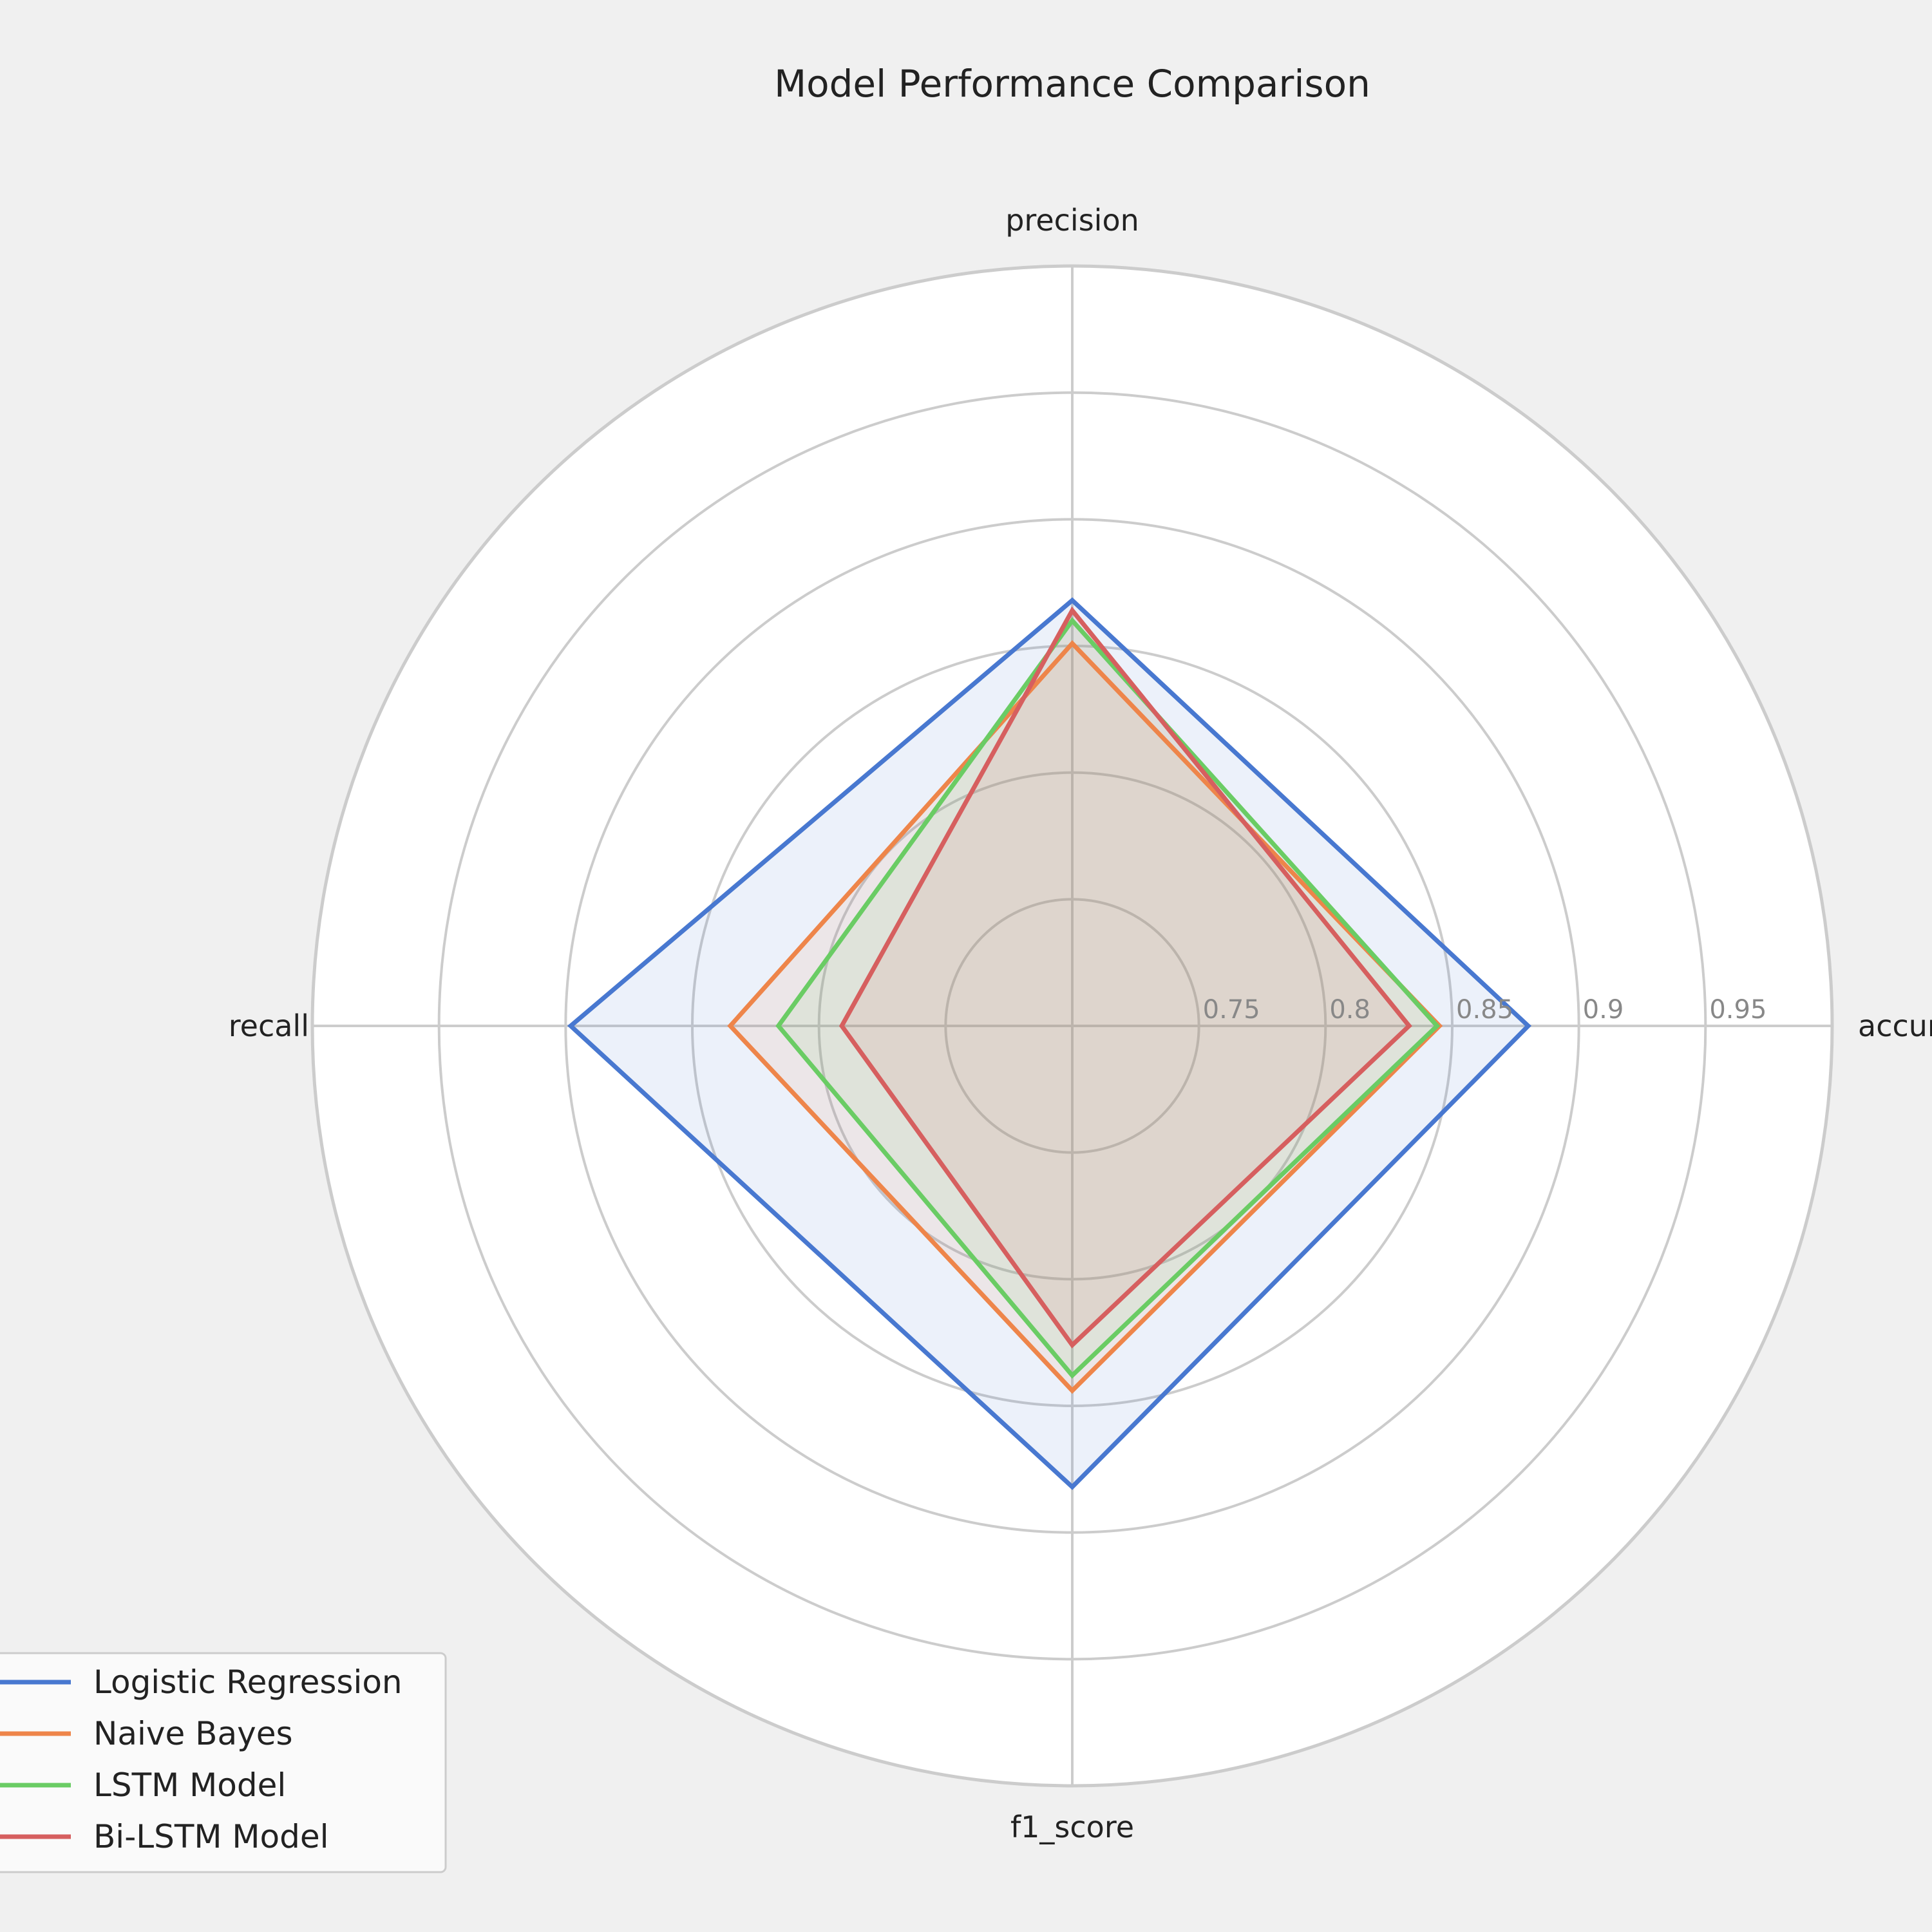 This screenshot has height=1932, width=1932. What do you see at coordinates (193, 1733) in the screenshot?
I see `legend-label: Naive Bayes` at bounding box center [193, 1733].